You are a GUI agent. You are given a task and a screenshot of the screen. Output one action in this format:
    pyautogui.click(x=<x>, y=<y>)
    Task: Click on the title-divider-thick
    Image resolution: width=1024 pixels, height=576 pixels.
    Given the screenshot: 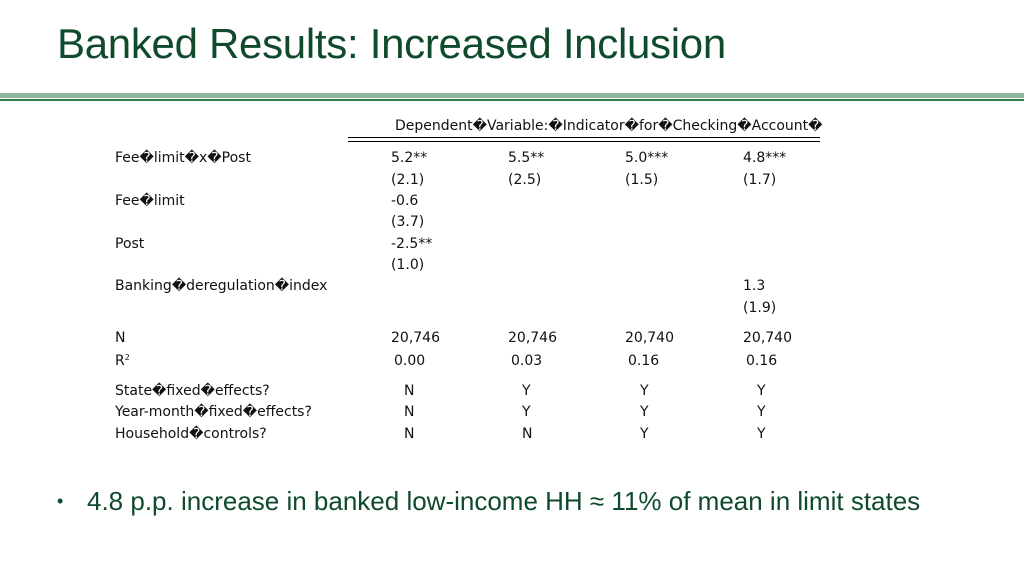 What is the action you would take?
    pyautogui.click(x=512, y=95)
    